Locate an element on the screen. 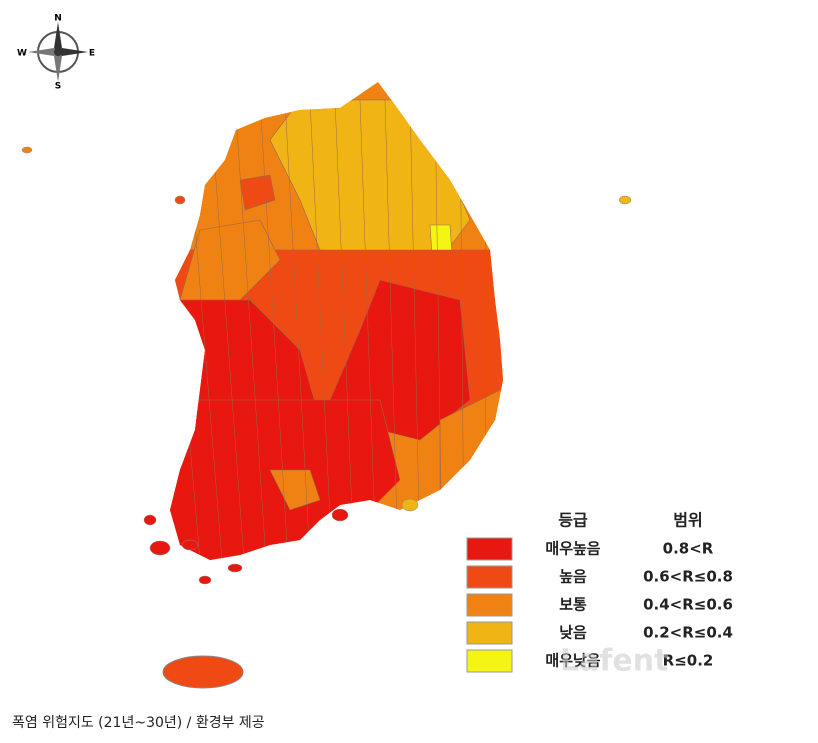 This screenshot has width=818, height=743. legend-label: 매우낮음 is located at coordinates (572, 661).